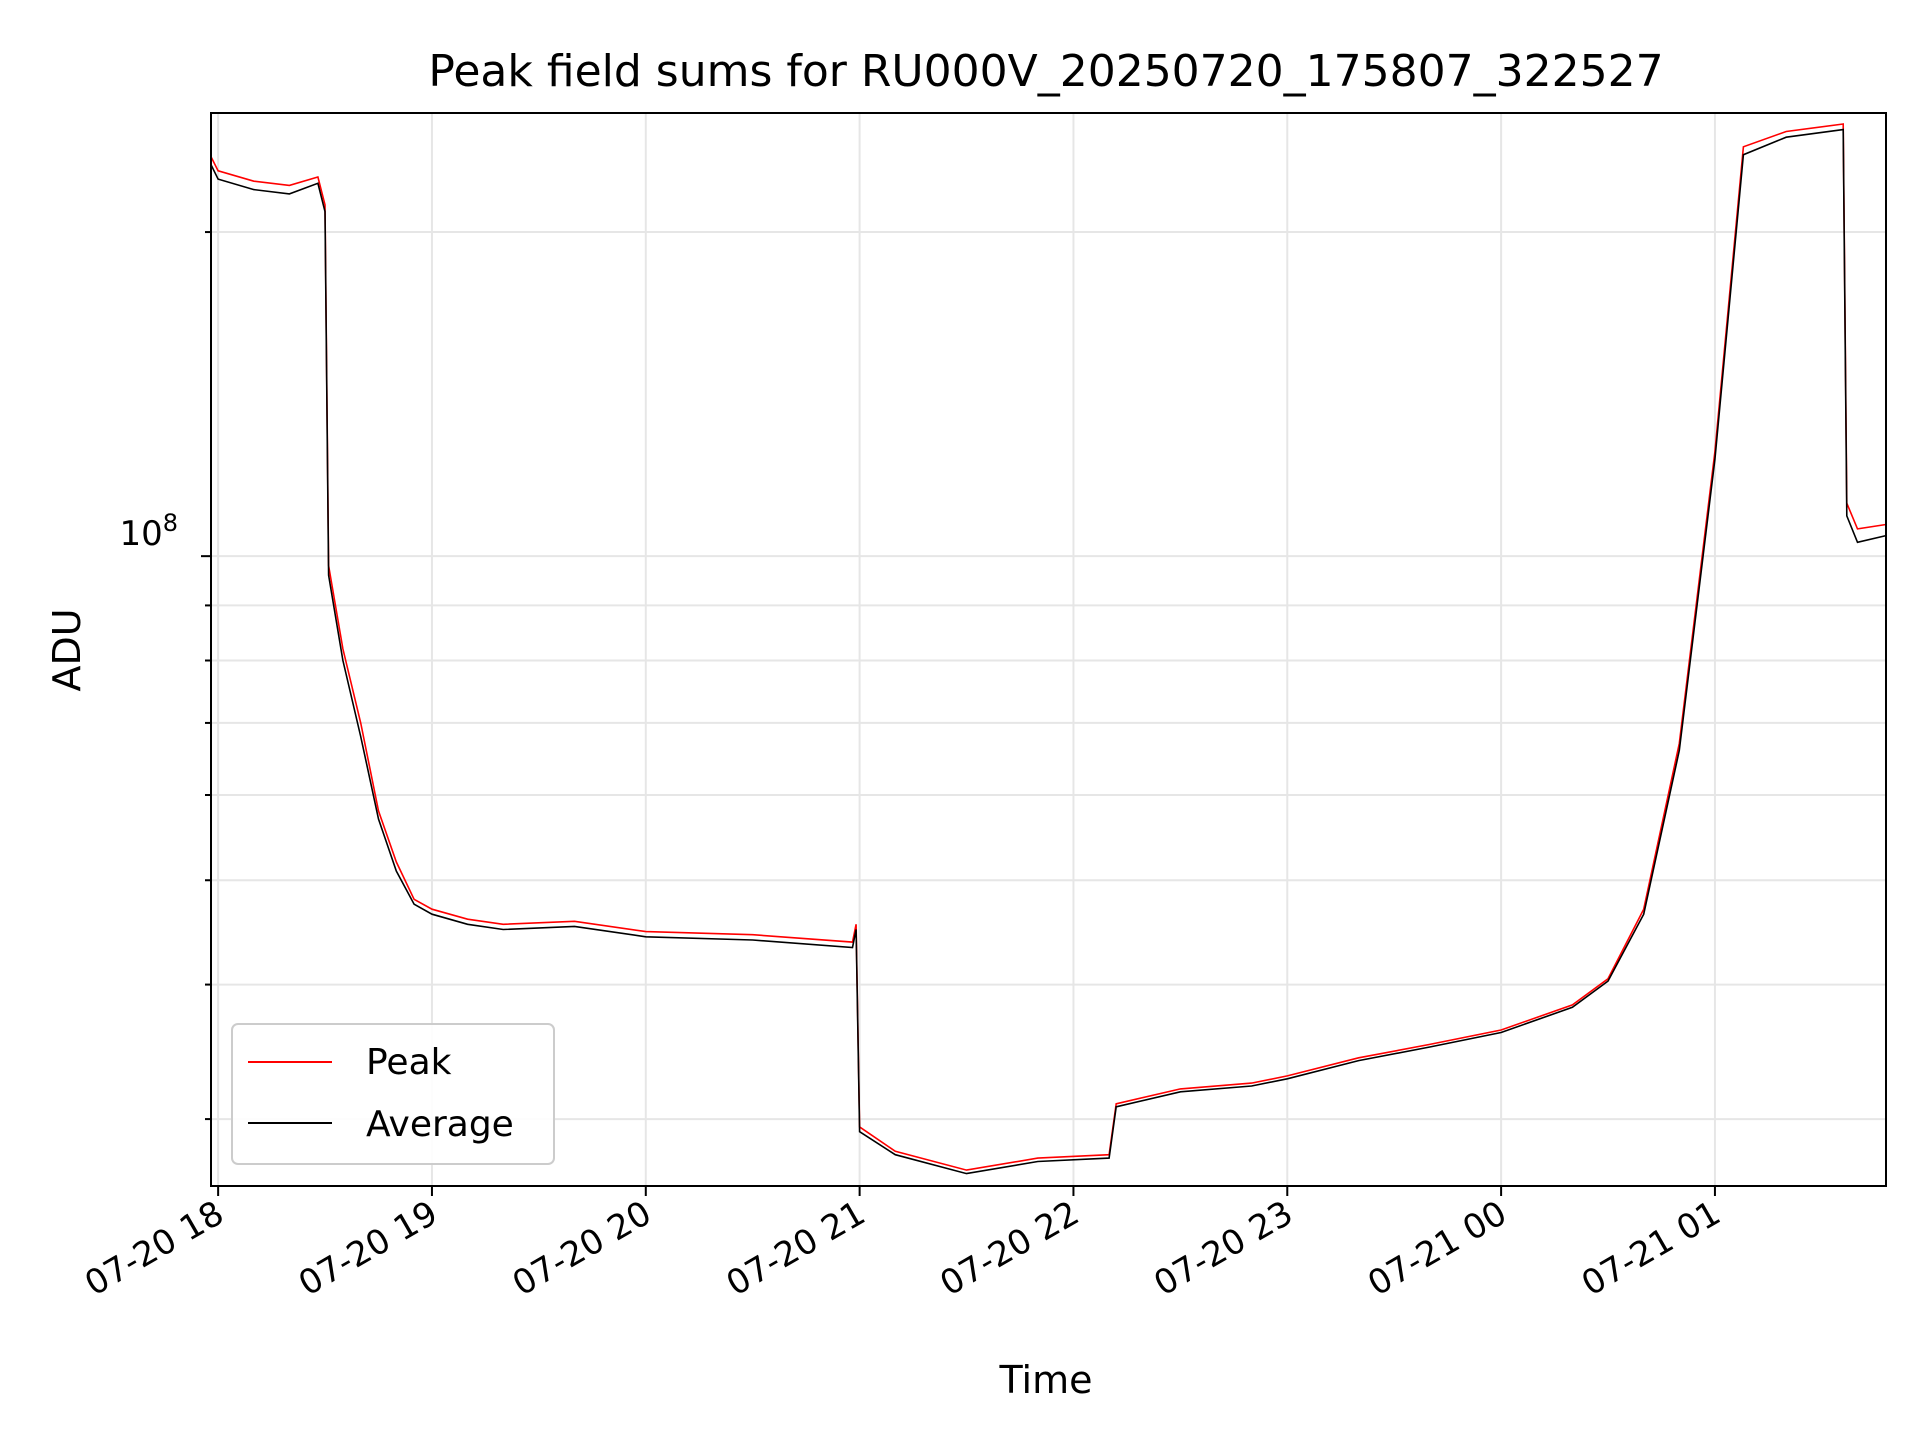  What do you see at coordinates (1046, 1380) in the screenshot?
I see `x-axis-label: Time` at bounding box center [1046, 1380].